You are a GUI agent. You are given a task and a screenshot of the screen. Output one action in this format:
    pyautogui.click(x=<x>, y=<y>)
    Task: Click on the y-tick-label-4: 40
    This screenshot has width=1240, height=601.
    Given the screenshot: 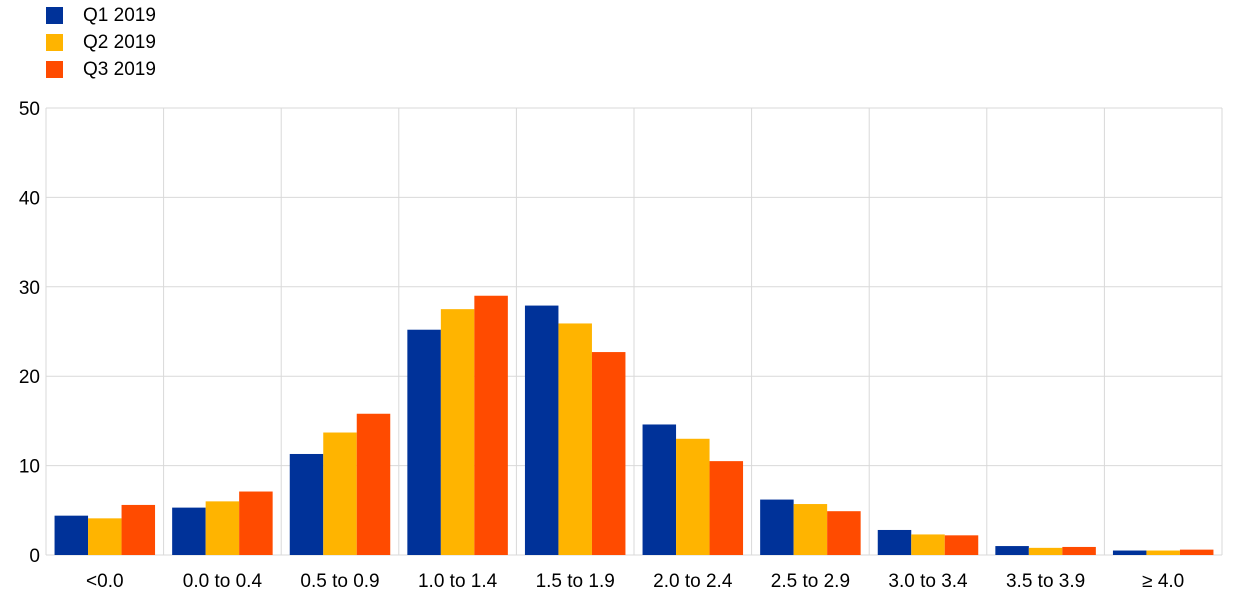 What is the action you would take?
    pyautogui.click(x=29, y=198)
    